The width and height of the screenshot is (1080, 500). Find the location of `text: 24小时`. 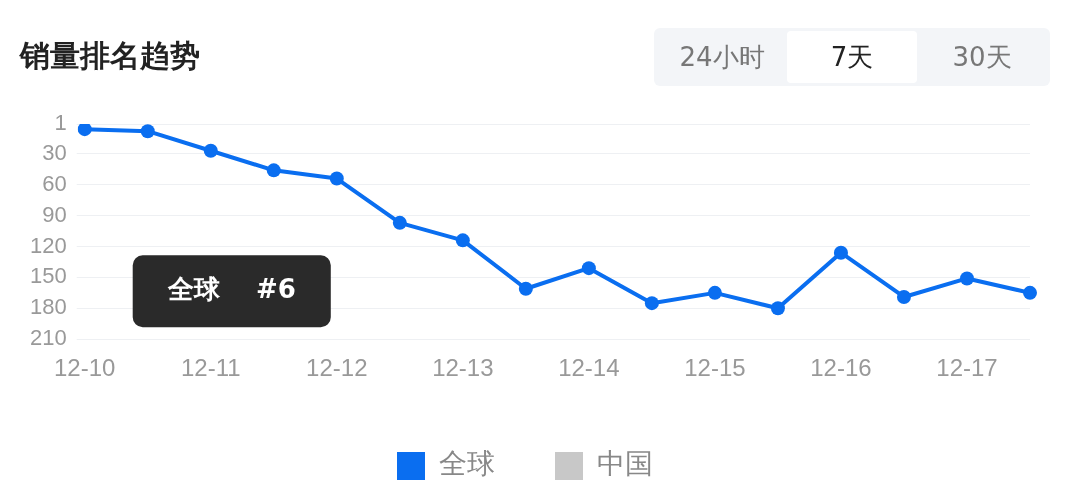

text: 24小时 is located at coordinates (722, 57).